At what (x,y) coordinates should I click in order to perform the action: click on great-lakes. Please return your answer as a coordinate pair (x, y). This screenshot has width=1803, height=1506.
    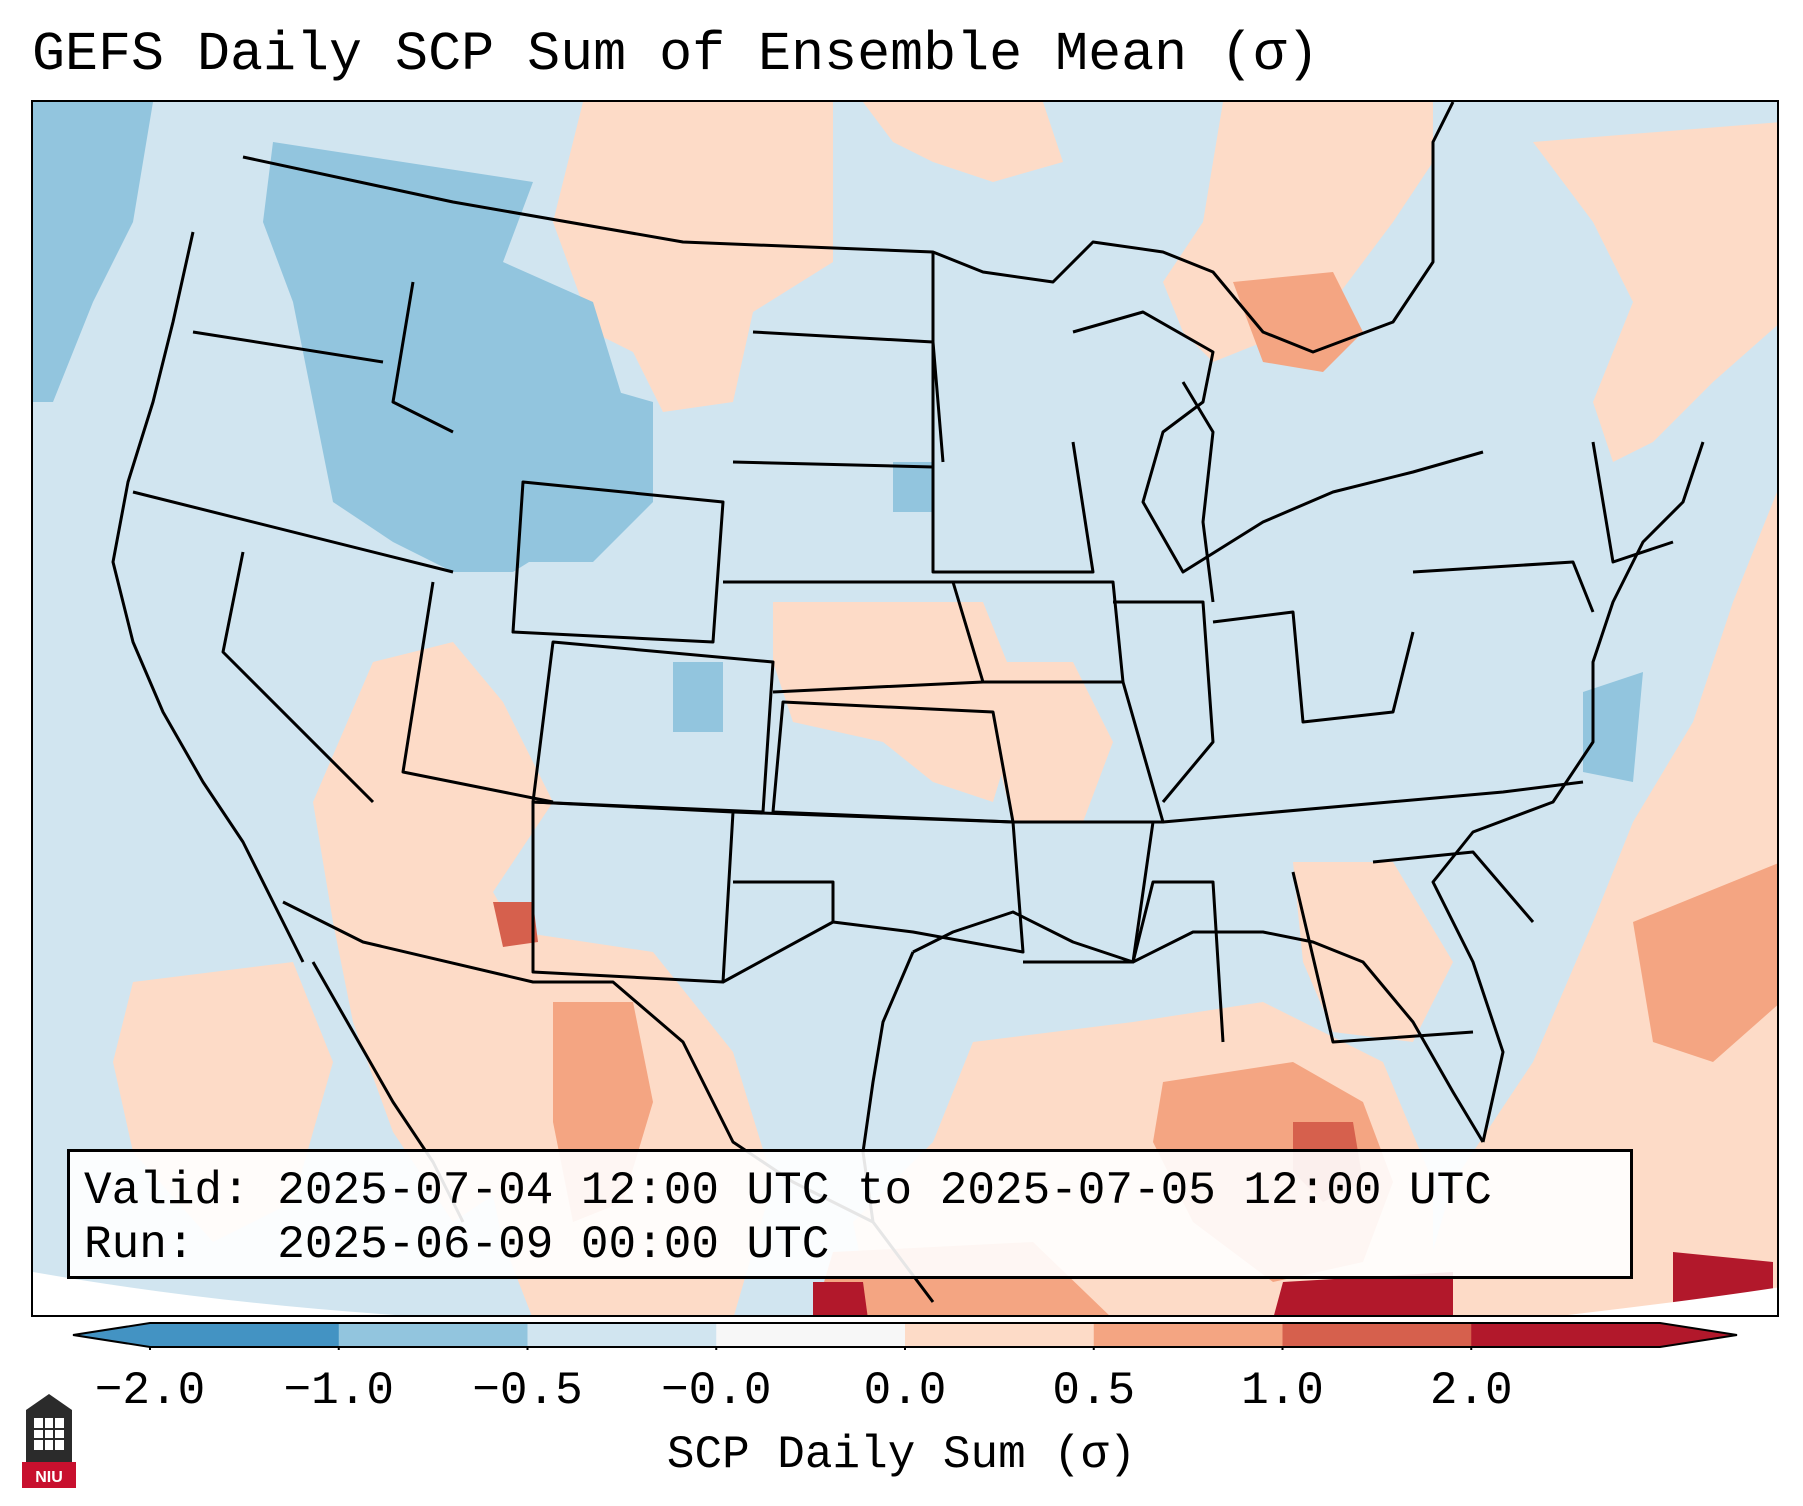
    Looking at the image, I should click on (1278, 442).